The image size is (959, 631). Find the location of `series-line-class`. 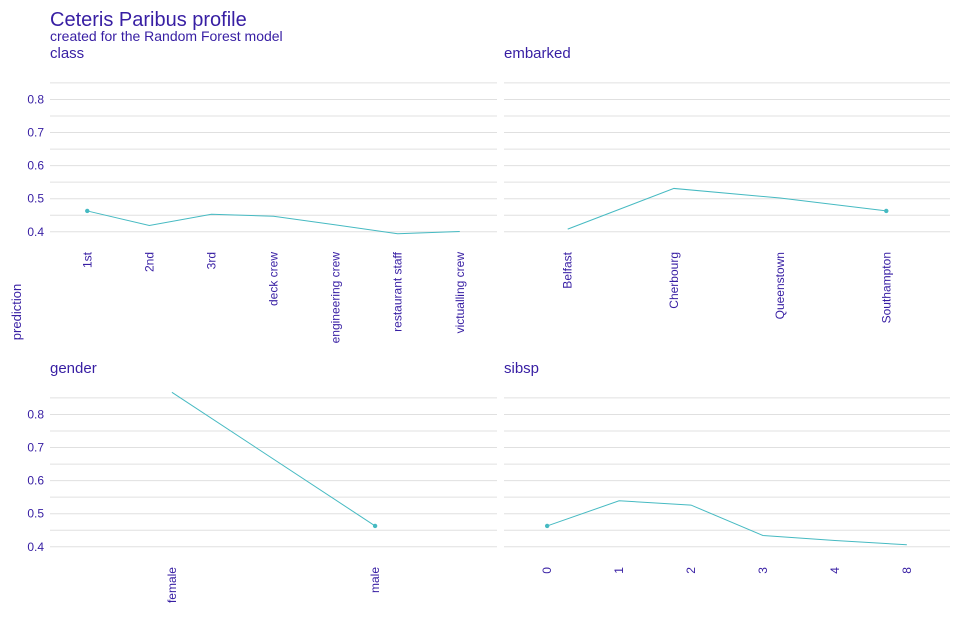

series-line-class is located at coordinates (273, 222).